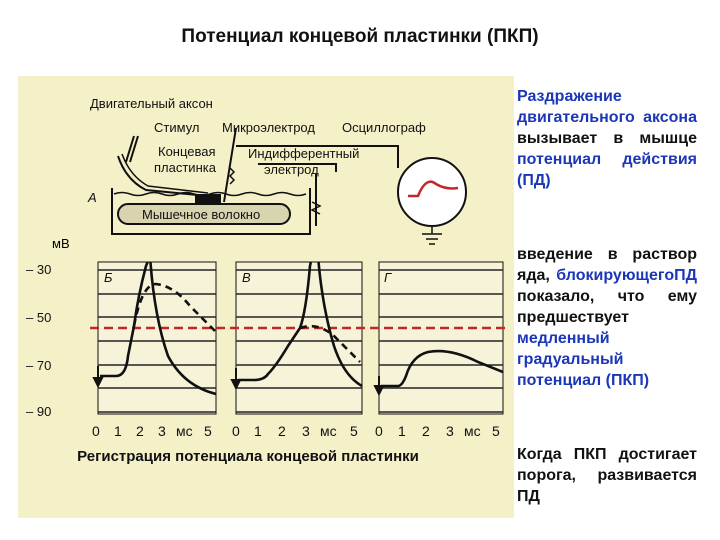 This screenshot has width=720, height=540. I want to click on text-plain: вызывает в мышце, so click(607, 138).